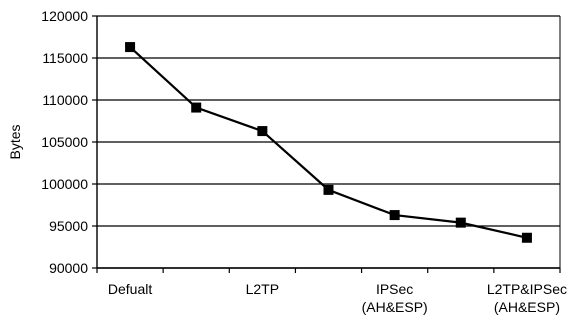  I want to click on y-tick-label: 95000, so click(68, 226).